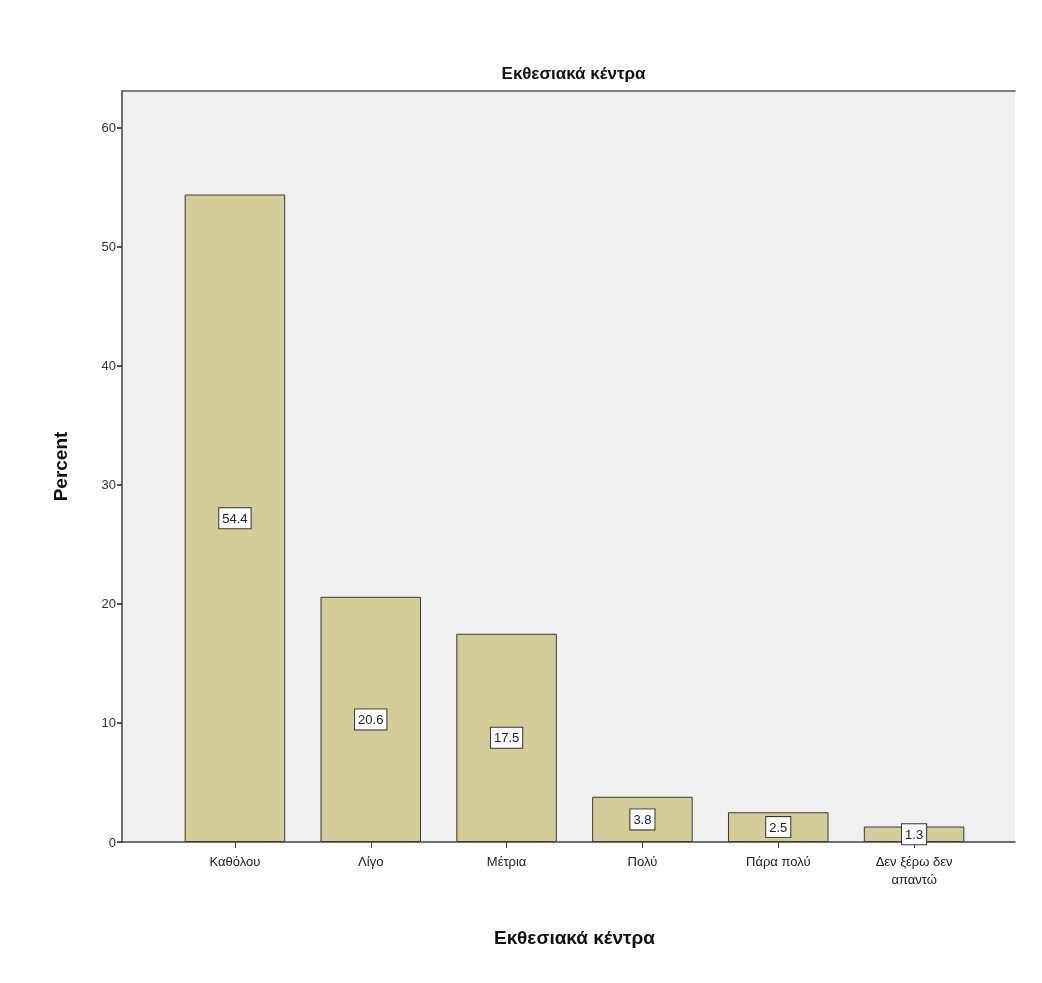  Describe the element at coordinates (108, 247) in the screenshot. I see `y-tick-label: 50` at that location.